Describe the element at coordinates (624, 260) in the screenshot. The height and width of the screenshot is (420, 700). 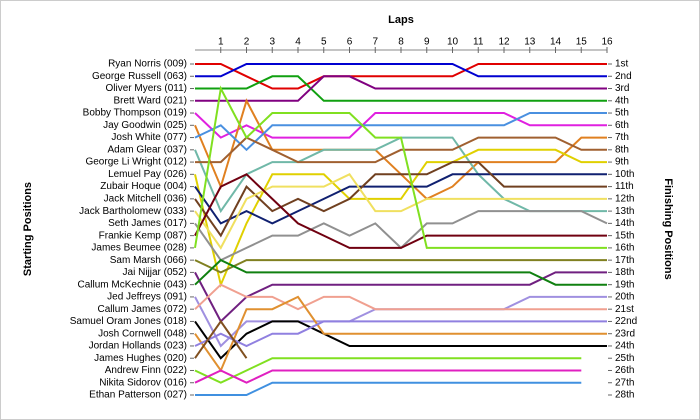
I see `finish-label: 17th` at that location.